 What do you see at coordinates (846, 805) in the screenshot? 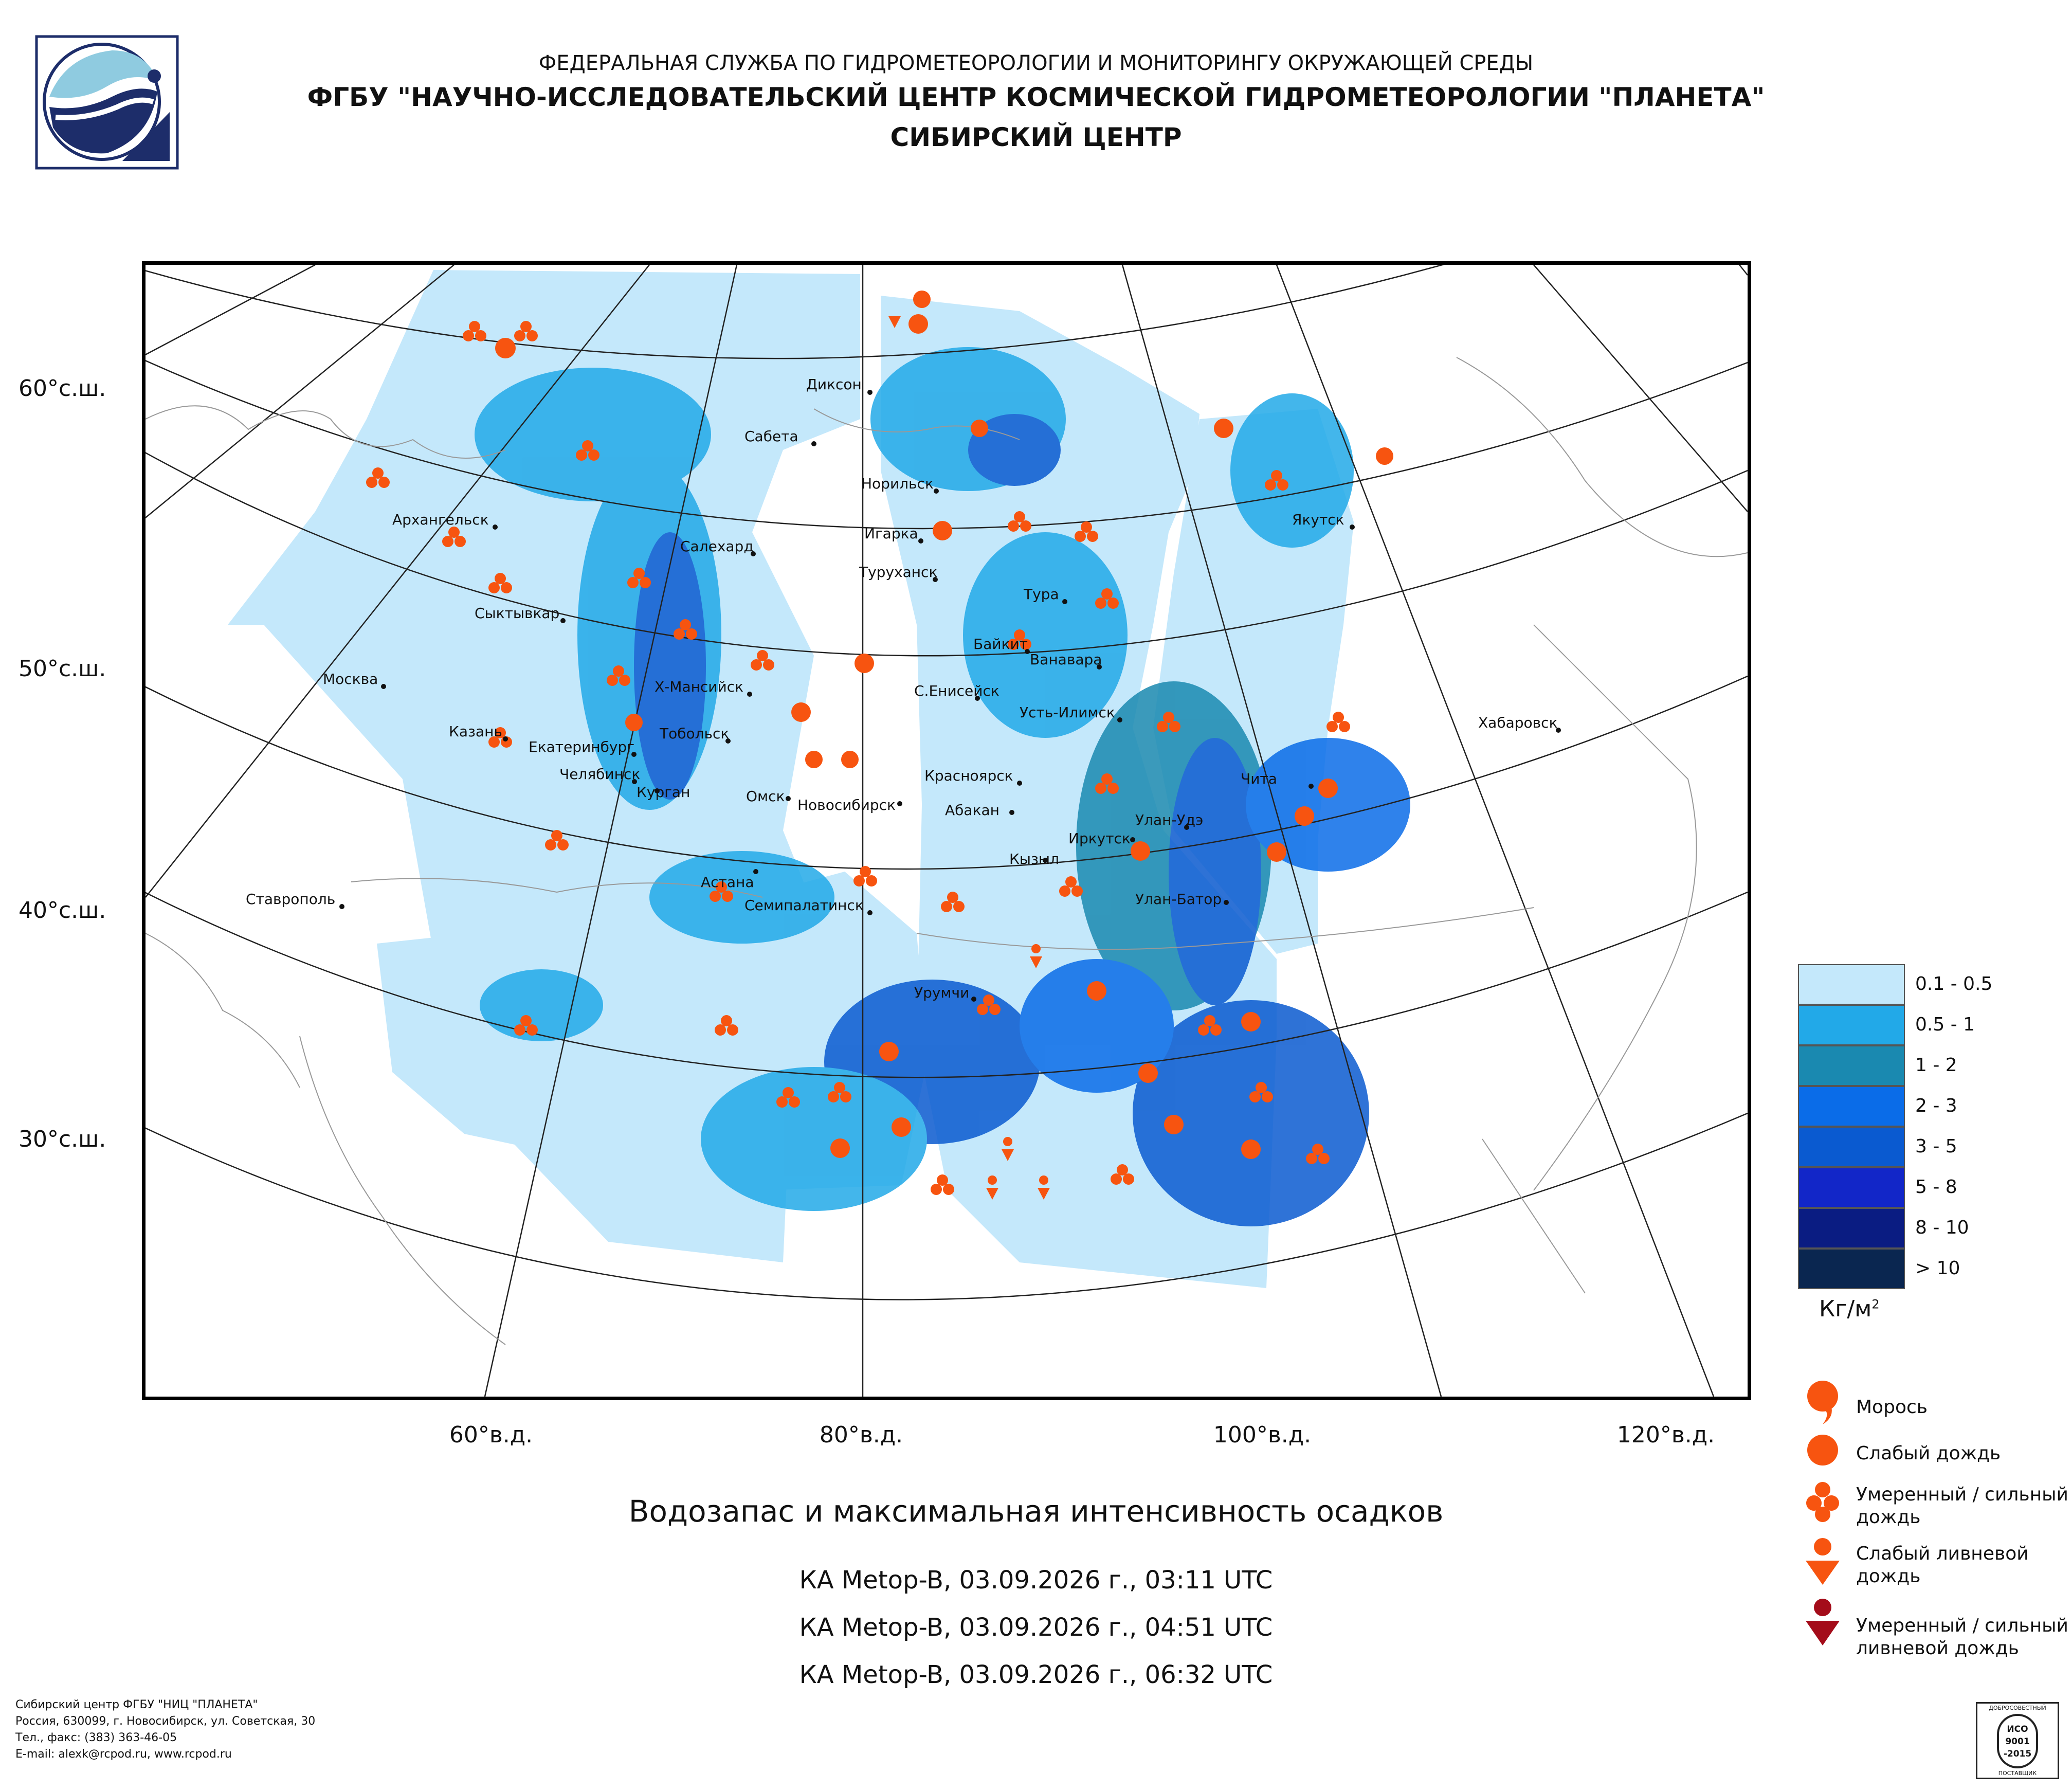
I see `city-novosibirsk: Новосибирск` at bounding box center [846, 805].